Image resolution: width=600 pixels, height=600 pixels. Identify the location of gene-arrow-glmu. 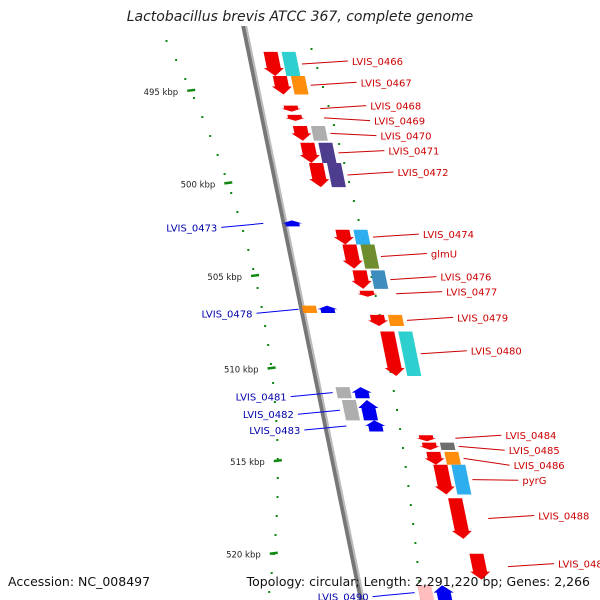
(352, 256).